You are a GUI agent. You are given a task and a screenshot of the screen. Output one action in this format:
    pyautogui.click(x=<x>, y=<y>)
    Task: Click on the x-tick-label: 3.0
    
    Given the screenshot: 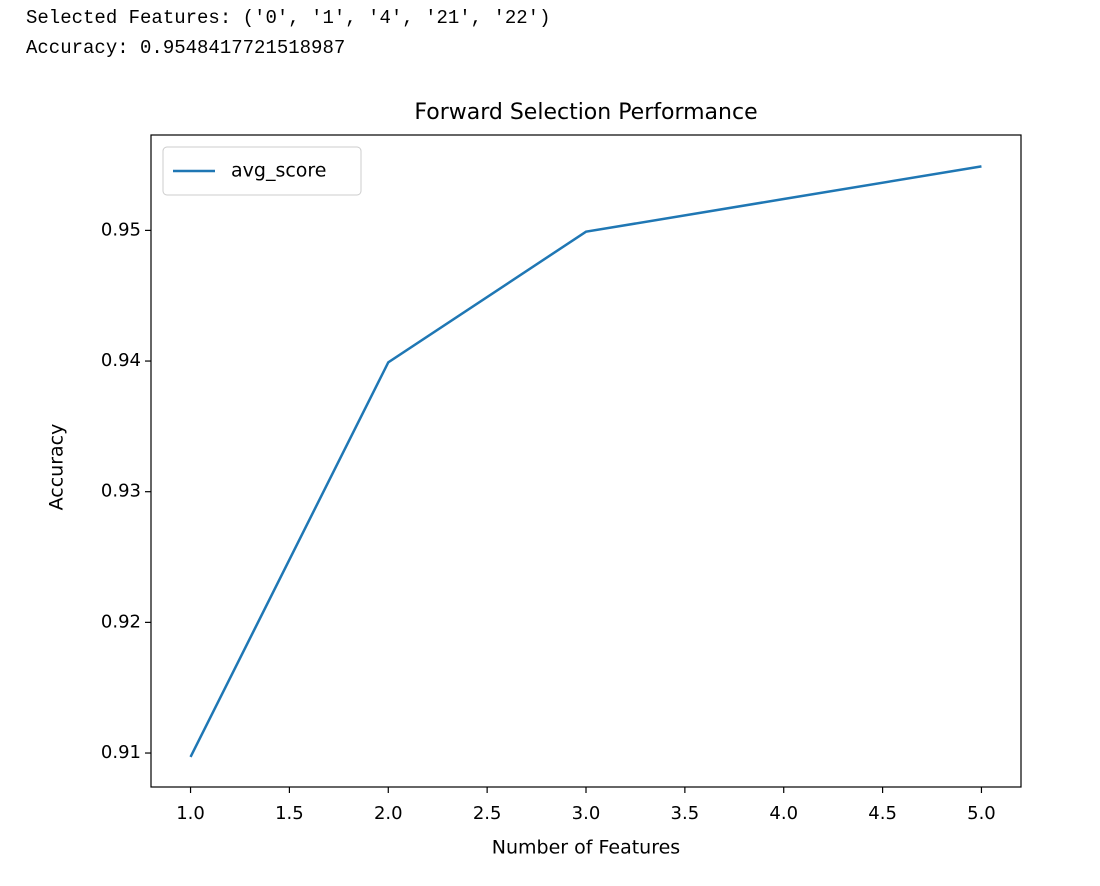 What is the action you would take?
    pyautogui.click(x=586, y=813)
    